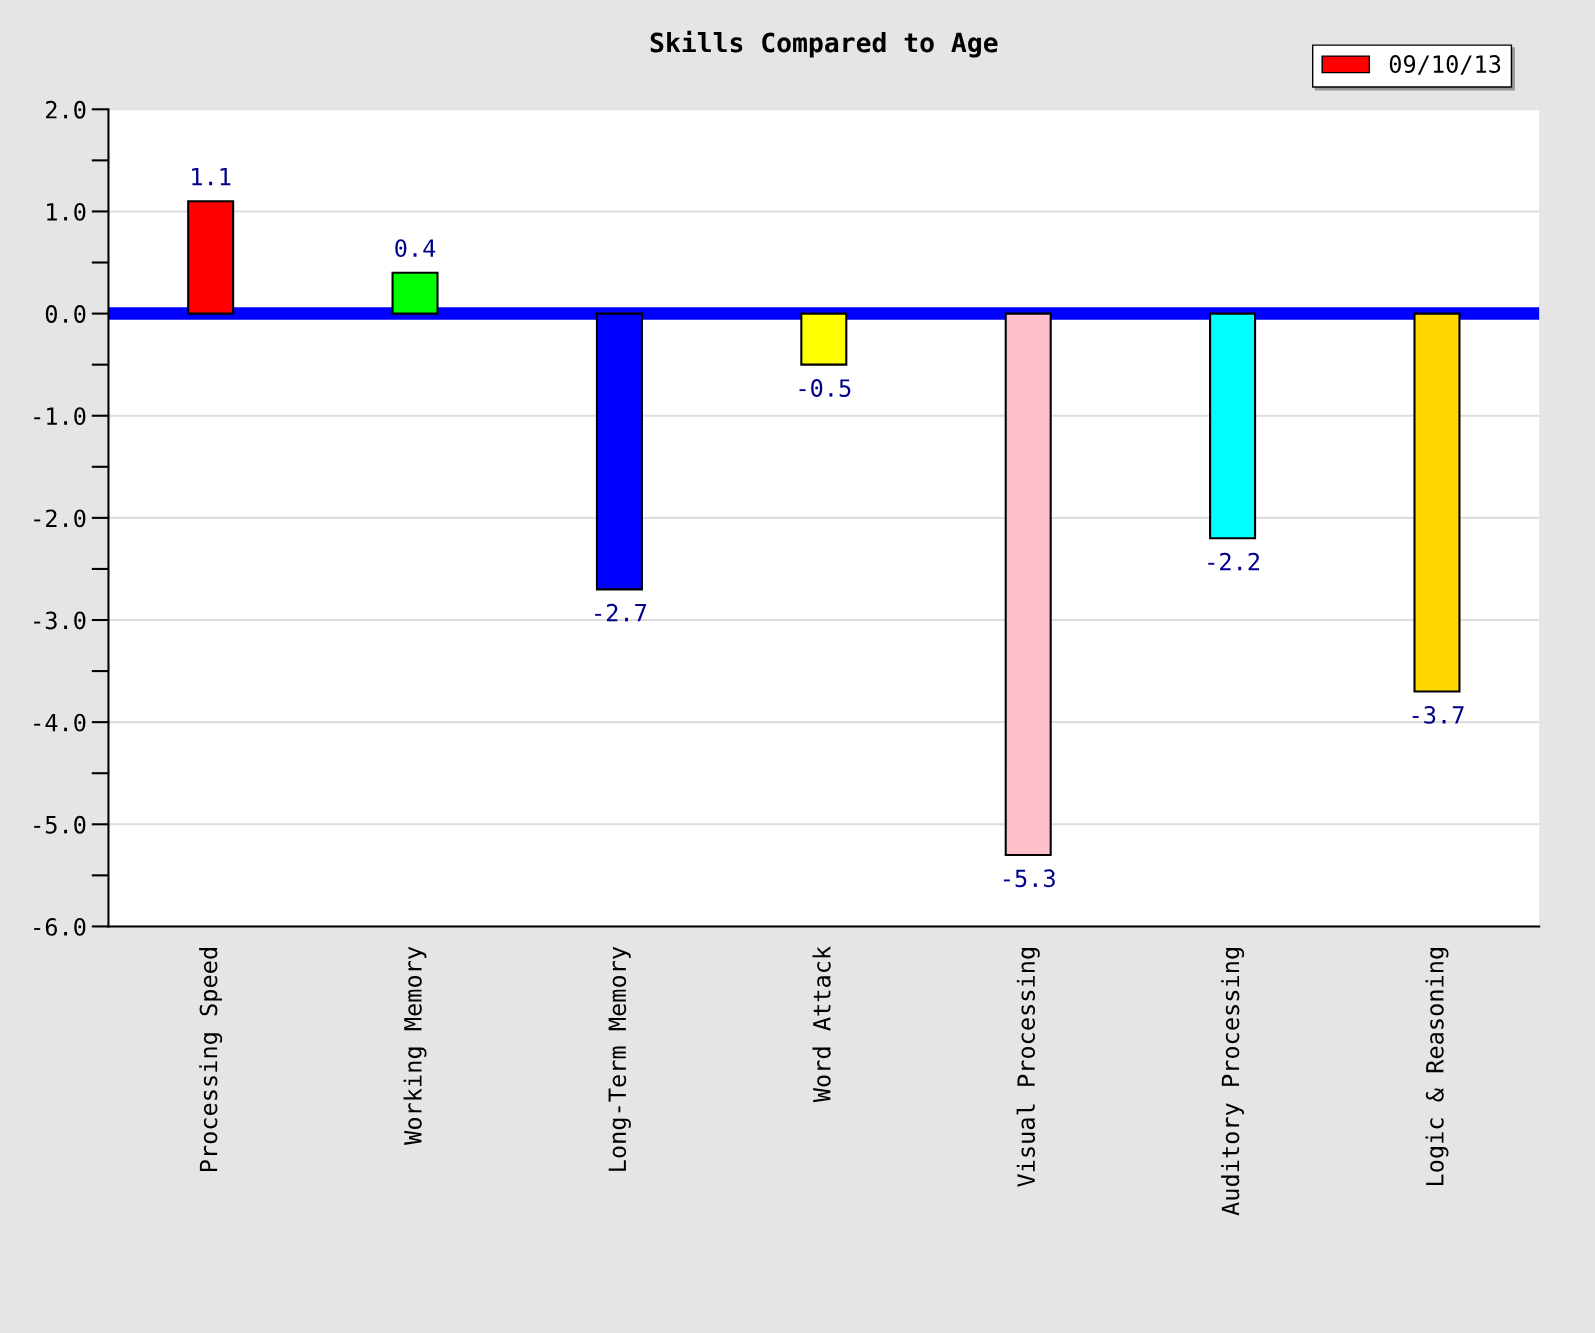 This screenshot has width=1595, height=1333. Describe the element at coordinates (60, 620) in the screenshot. I see `y-tick-label: -3.0` at that location.